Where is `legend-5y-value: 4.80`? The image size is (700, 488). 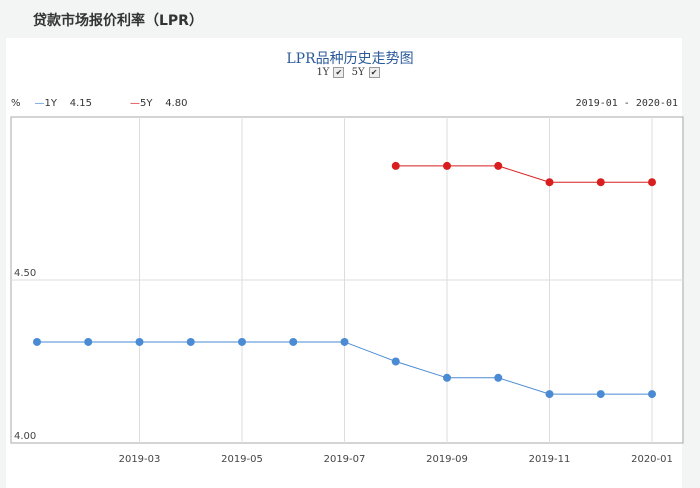
legend-5y-value: 4.80 is located at coordinates (176, 103).